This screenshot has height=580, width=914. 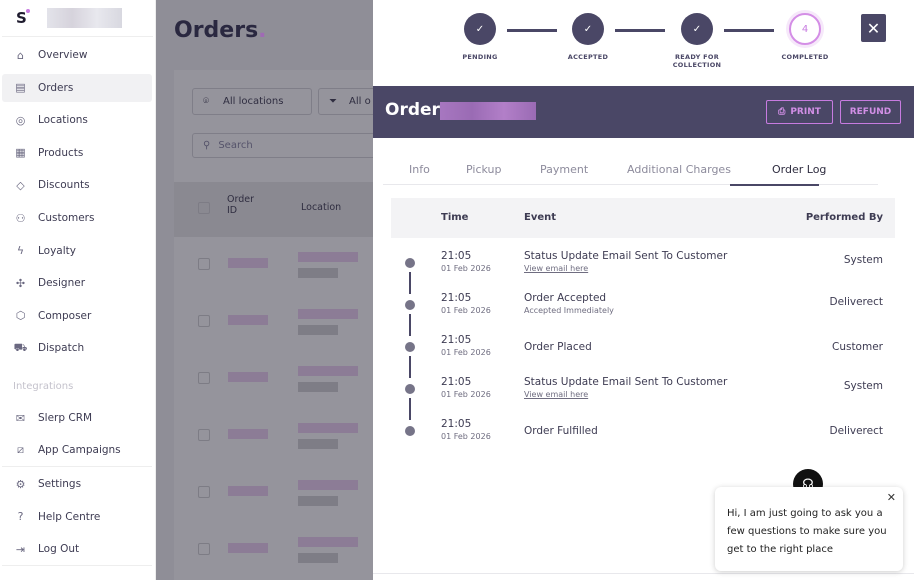 What do you see at coordinates (69, 516) in the screenshot?
I see `sidebar-item-label: Help Centre` at bounding box center [69, 516].